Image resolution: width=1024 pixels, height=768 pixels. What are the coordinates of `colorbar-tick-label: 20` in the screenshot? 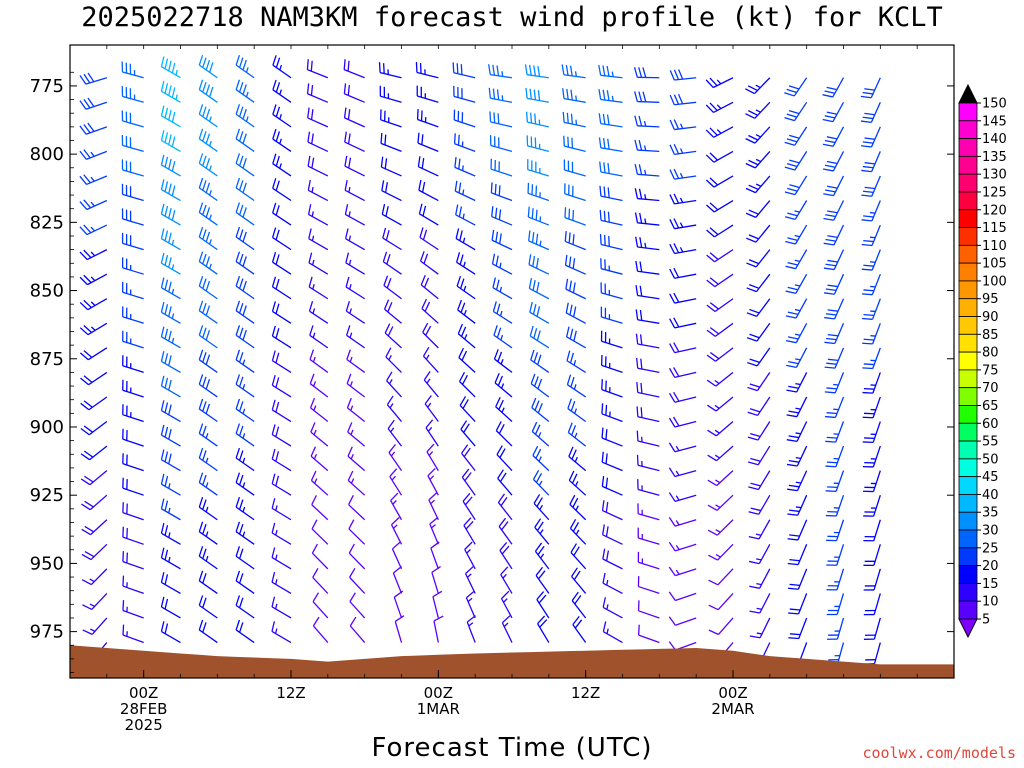 It's located at (990, 566).